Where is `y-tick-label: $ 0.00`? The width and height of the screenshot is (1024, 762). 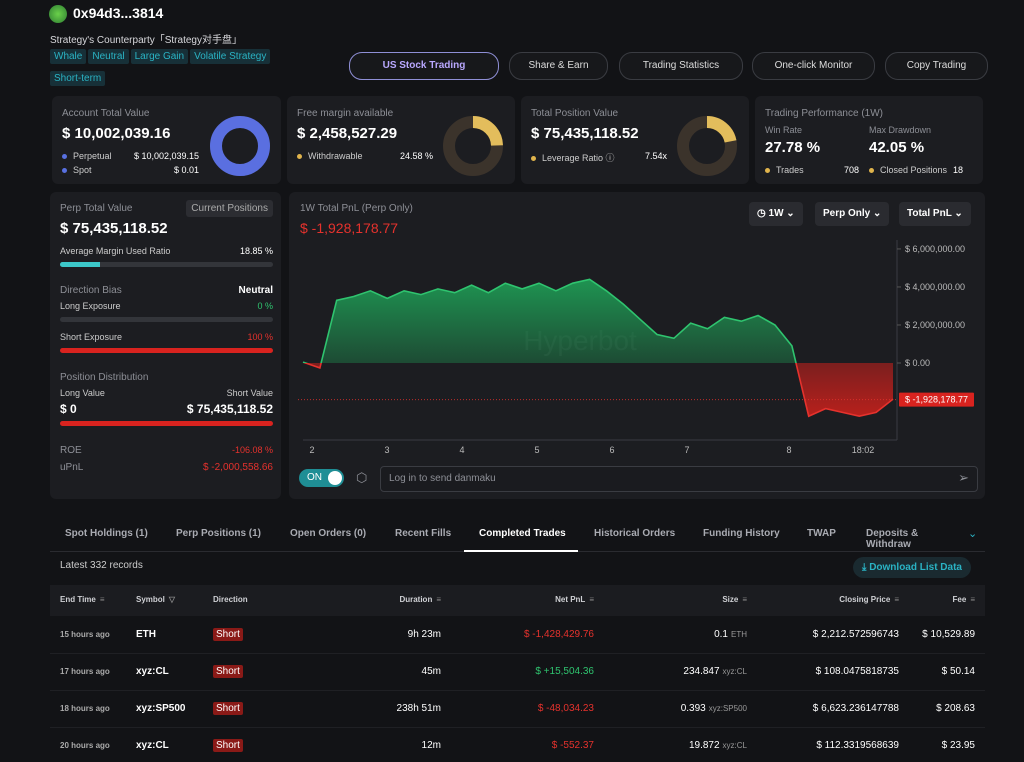 y-tick-label: $ 0.00 is located at coordinates (917, 363).